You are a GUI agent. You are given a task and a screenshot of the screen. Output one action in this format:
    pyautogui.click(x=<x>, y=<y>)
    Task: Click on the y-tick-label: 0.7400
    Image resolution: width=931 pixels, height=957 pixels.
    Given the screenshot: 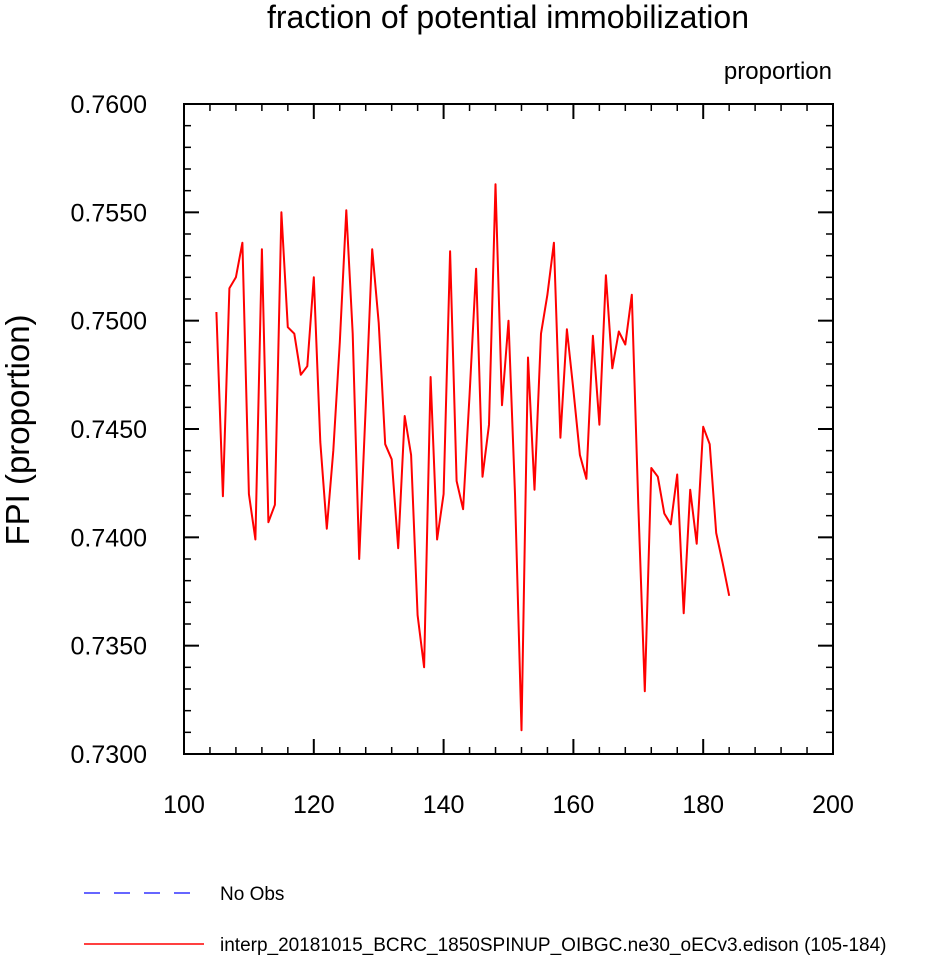 What is the action you would take?
    pyautogui.click(x=109, y=538)
    